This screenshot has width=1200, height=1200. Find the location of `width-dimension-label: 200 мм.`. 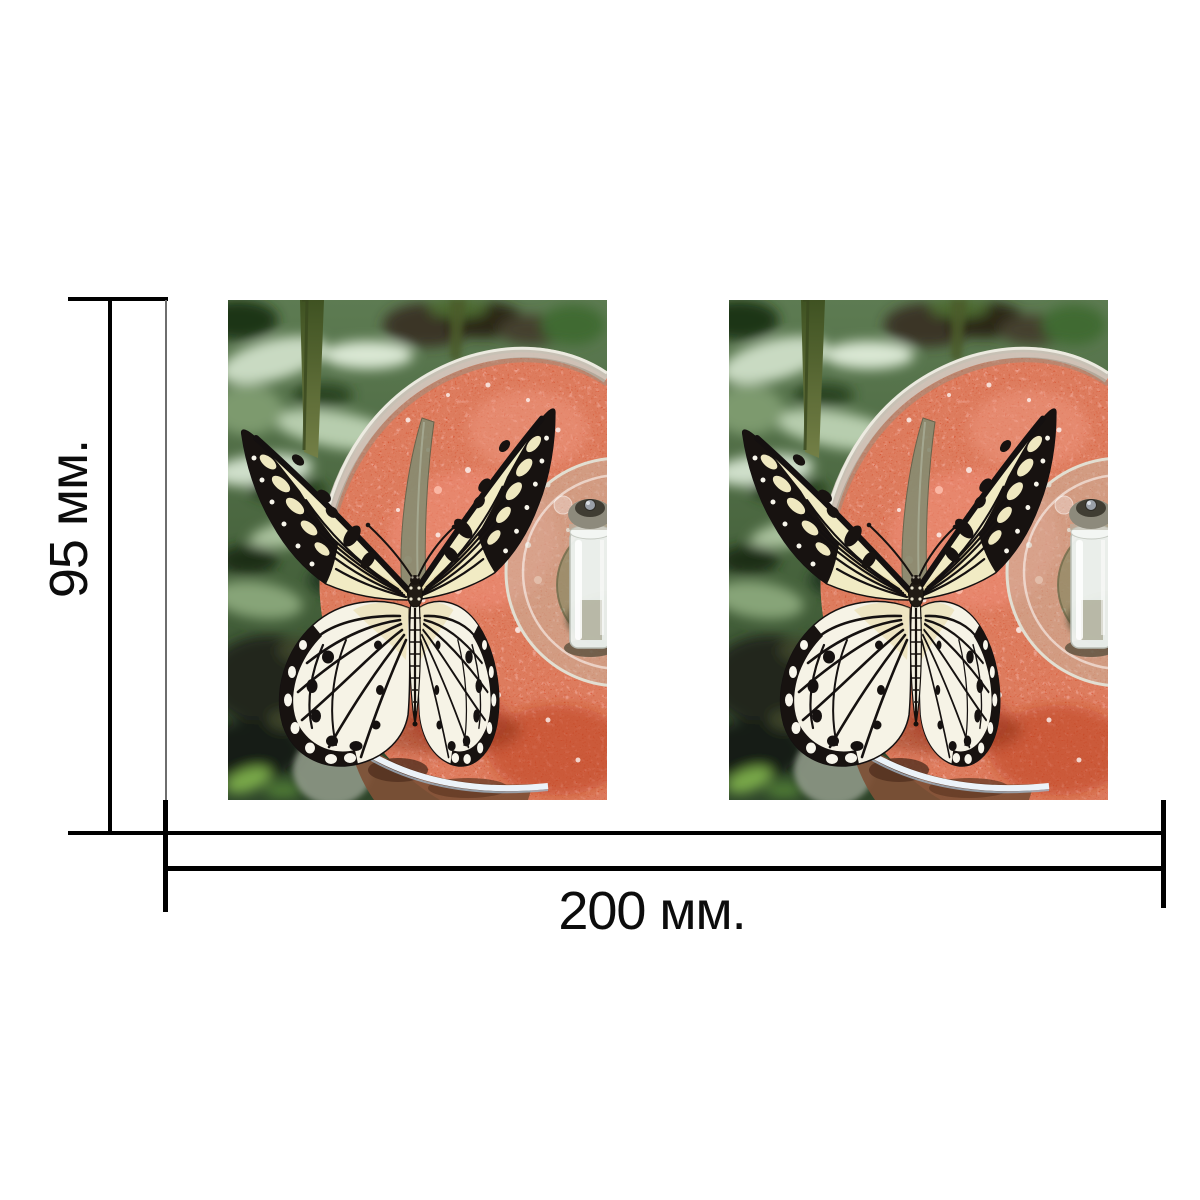

width-dimension-label: 200 мм. is located at coordinates (652, 911).